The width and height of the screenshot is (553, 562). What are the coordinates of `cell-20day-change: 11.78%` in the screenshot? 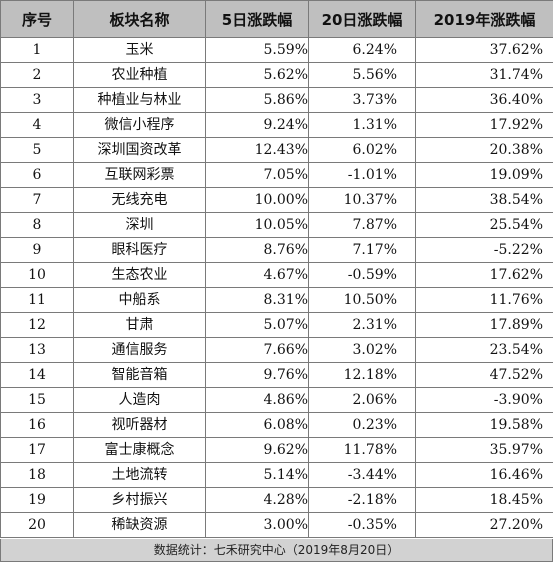 It's located at (362, 450).